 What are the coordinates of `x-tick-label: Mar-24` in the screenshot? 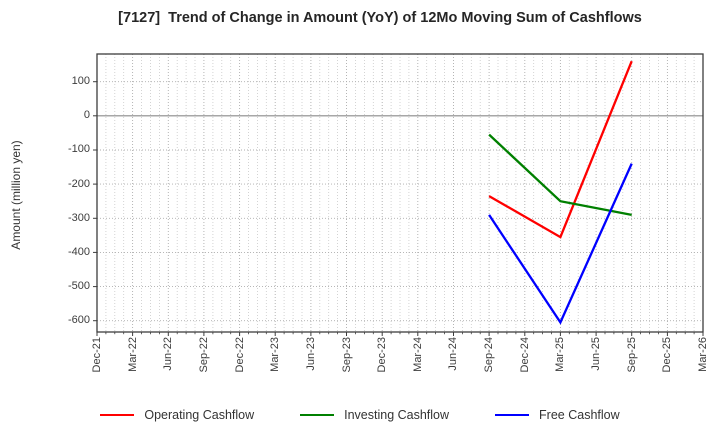 It's located at (417, 354).